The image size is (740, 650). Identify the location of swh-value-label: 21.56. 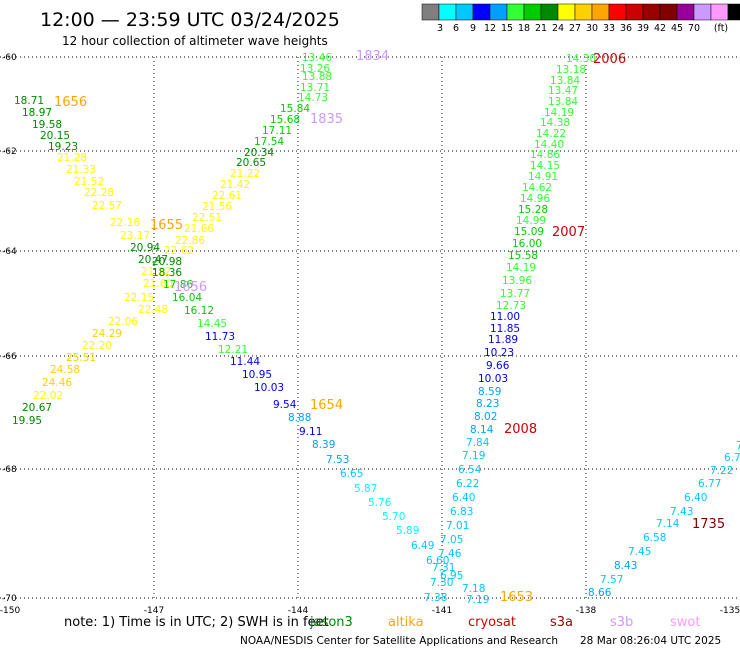
(217, 207).